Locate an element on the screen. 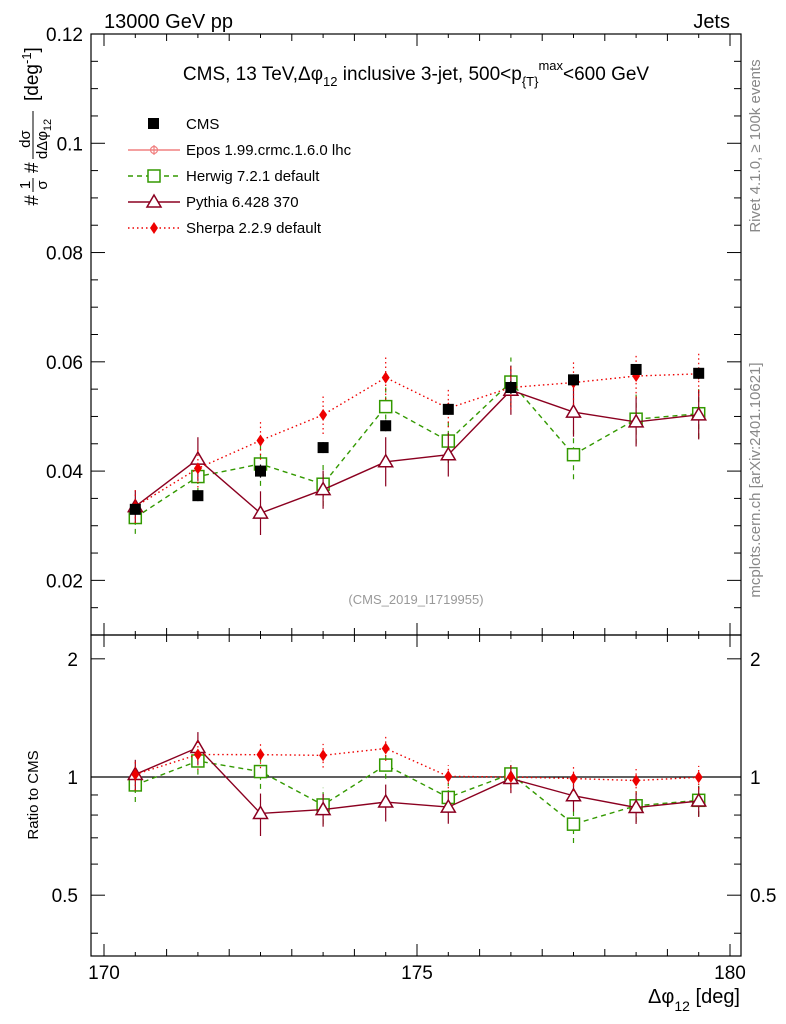 The width and height of the screenshot is (786, 1024). rivet-label: Rivet 4.1.0, ≥ 100k events is located at coordinates (755, 145).